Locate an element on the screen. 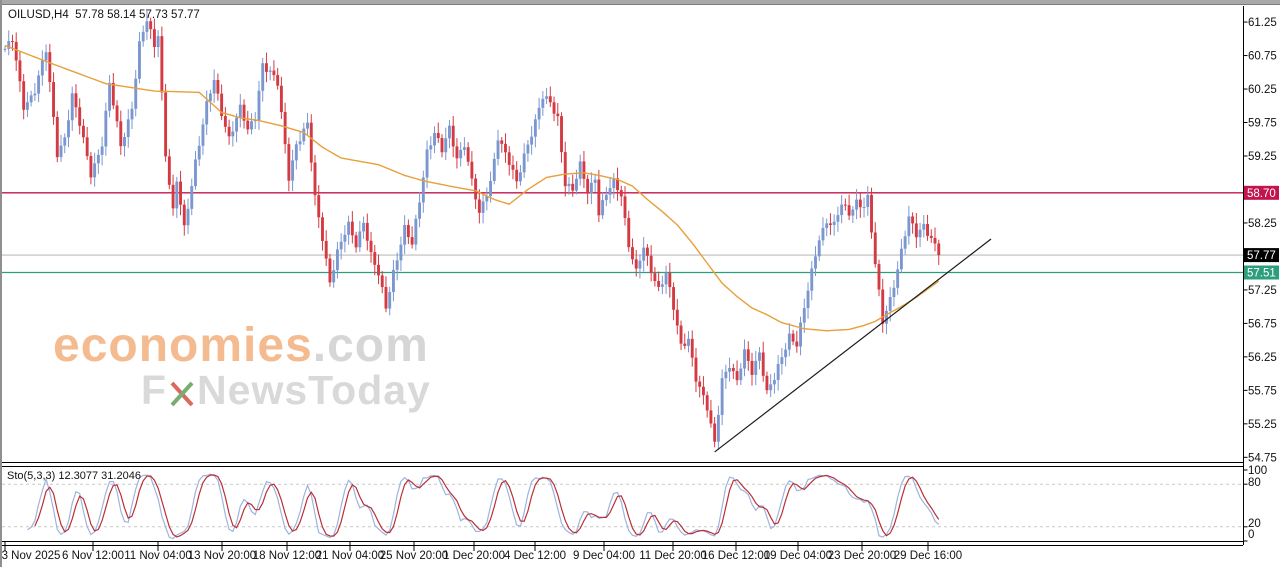 The image size is (1280, 567). trendline is located at coordinates (853, 345).